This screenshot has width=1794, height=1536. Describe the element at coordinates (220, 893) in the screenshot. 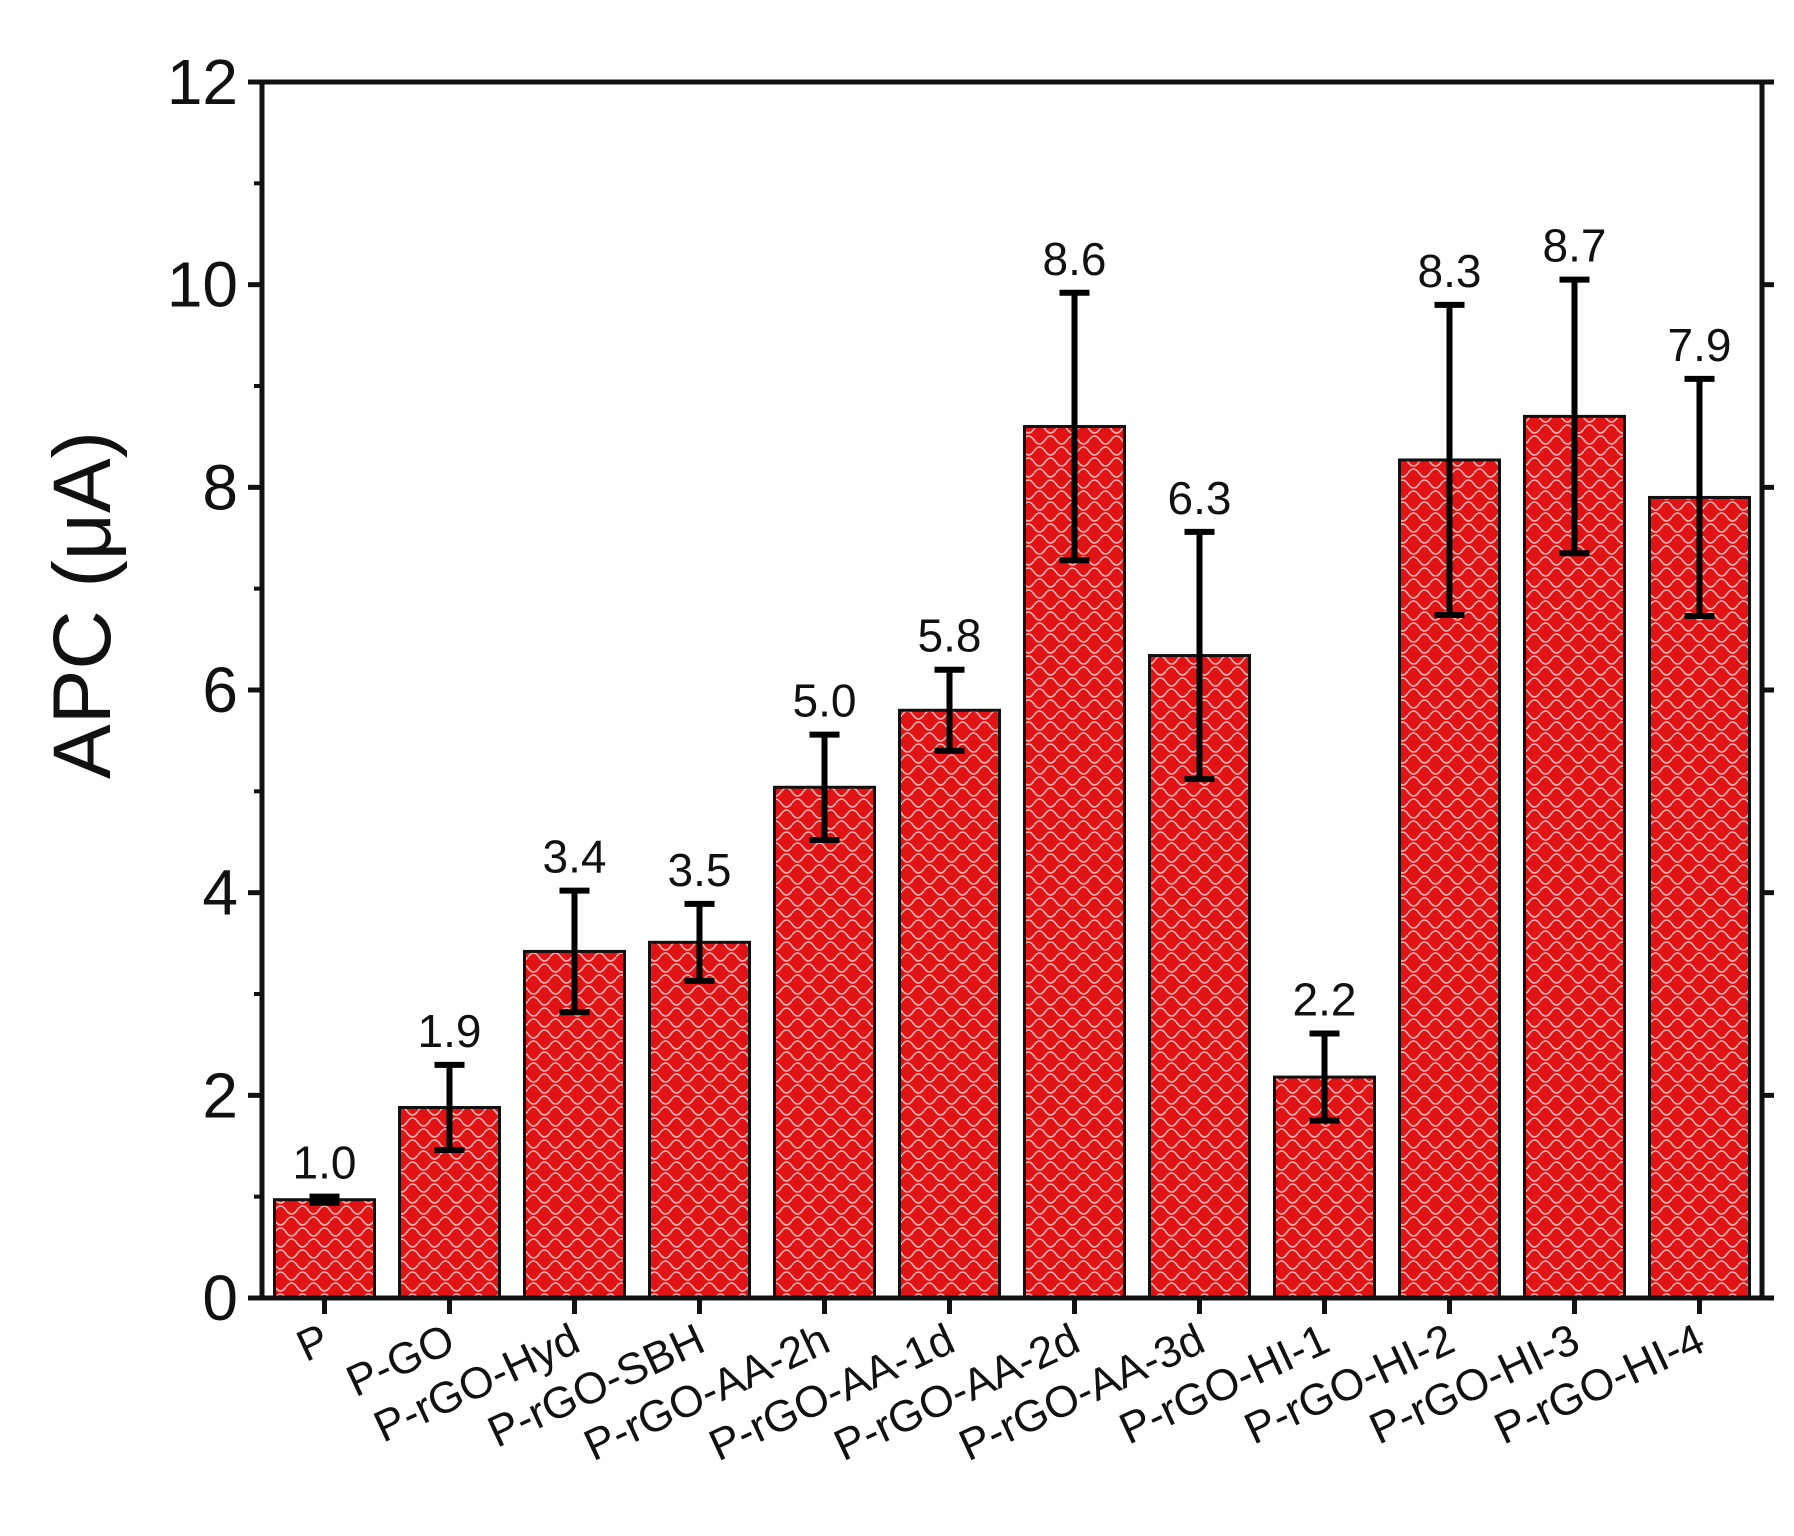

I see `y-tick-label-4: 4` at that location.